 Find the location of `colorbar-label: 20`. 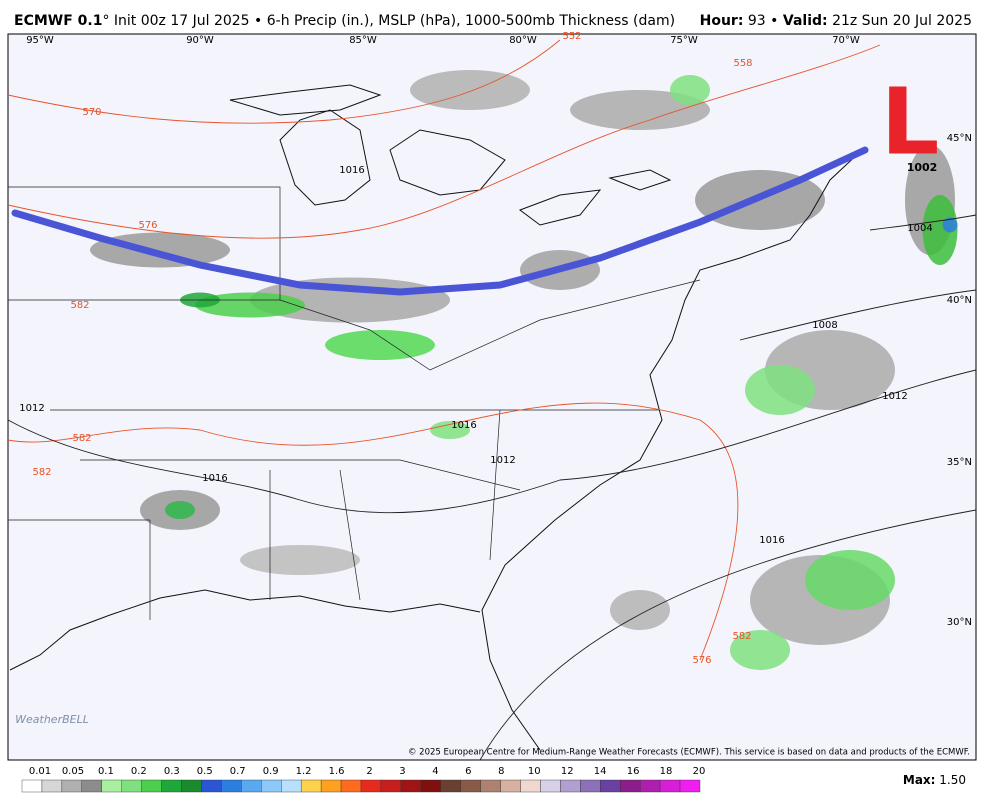

colorbar-label: 20 is located at coordinates (699, 771).